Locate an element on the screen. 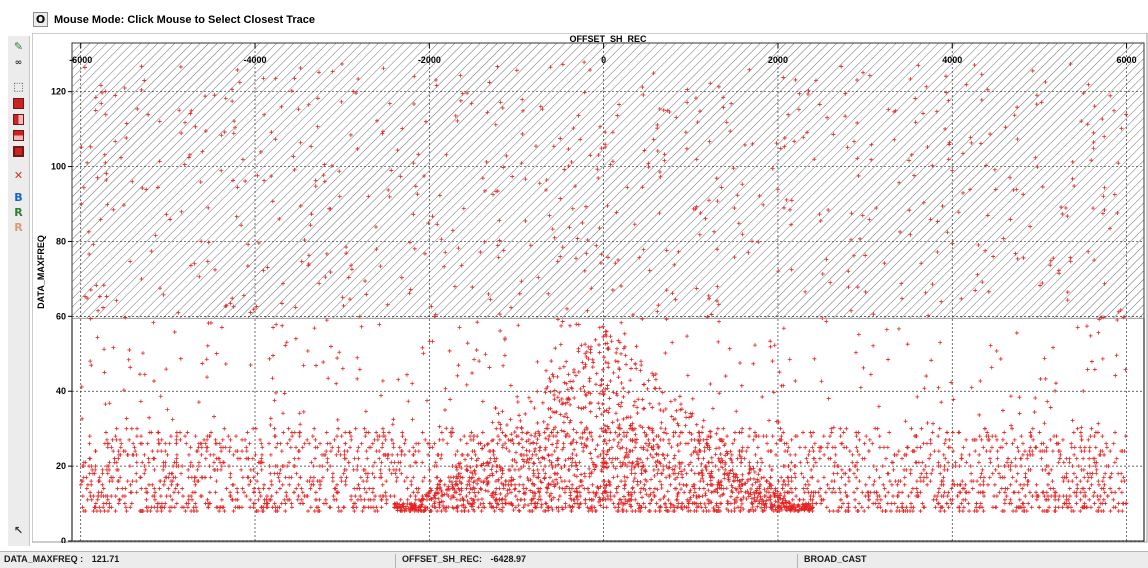  zoom-box-icon: ⬚ is located at coordinates (18, 86).